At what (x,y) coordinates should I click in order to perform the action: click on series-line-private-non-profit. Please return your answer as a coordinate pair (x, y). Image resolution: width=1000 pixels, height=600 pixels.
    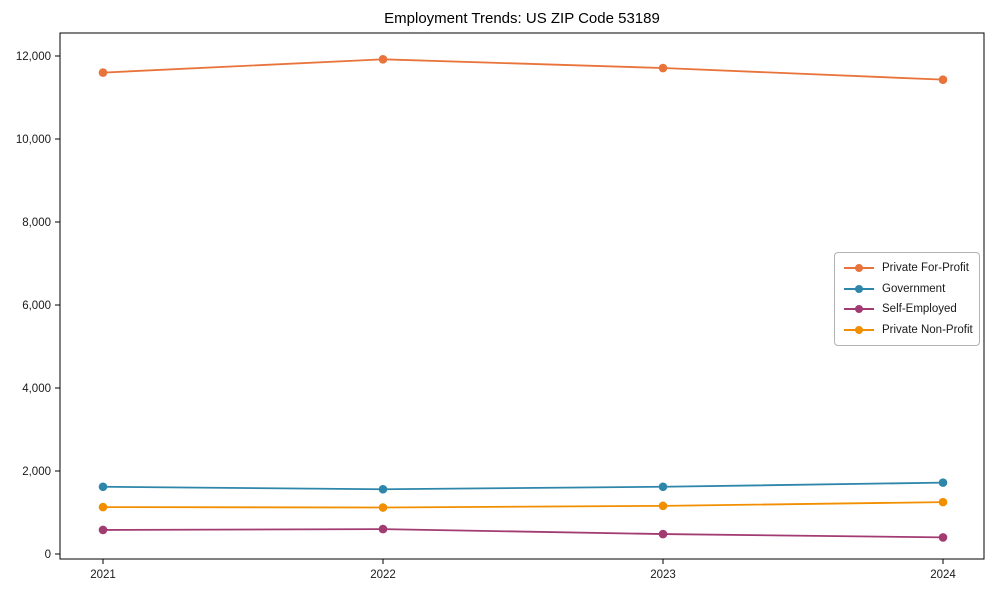
    Looking at the image, I should click on (523, 505).